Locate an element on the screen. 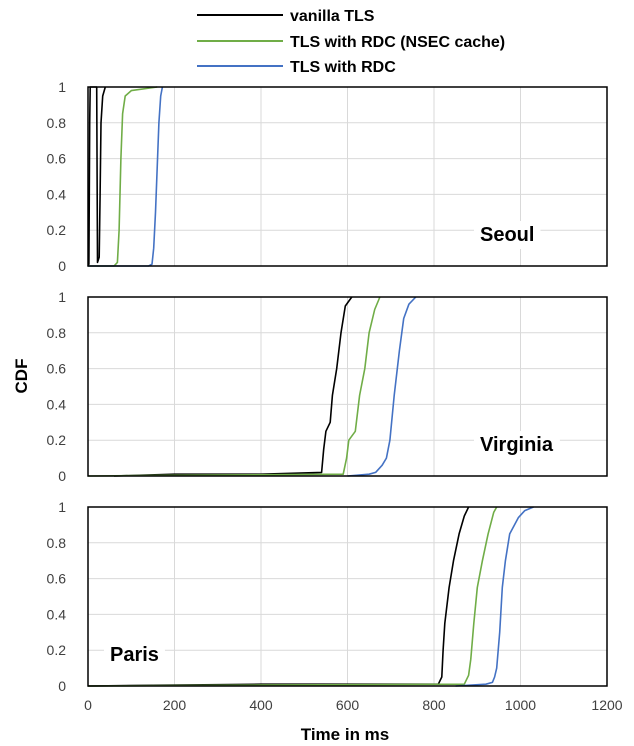 This screenshot has height=746, width=634. x-tick-label: 1000 is located at coordinates (520, 705).